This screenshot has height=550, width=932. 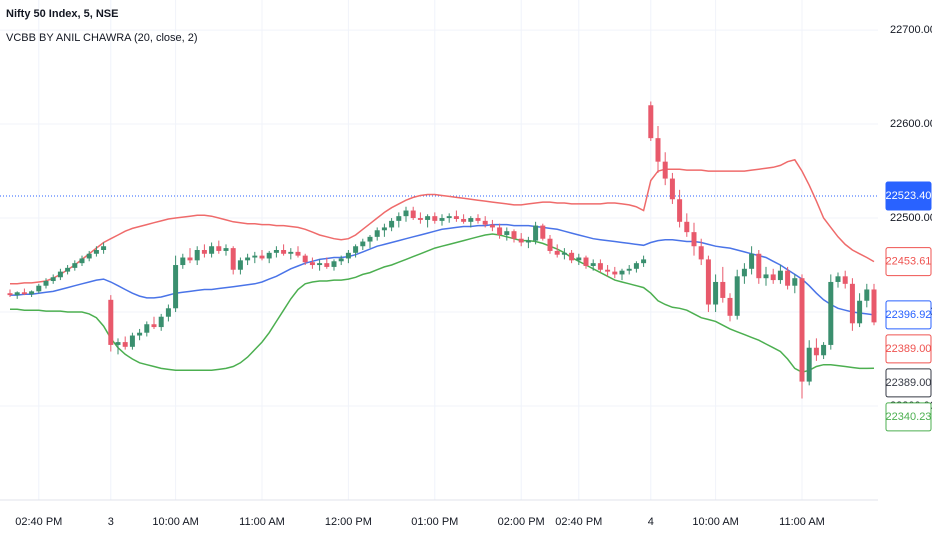 I want to click on y-tick-label: 22500.00, so click(x=911, y=218).